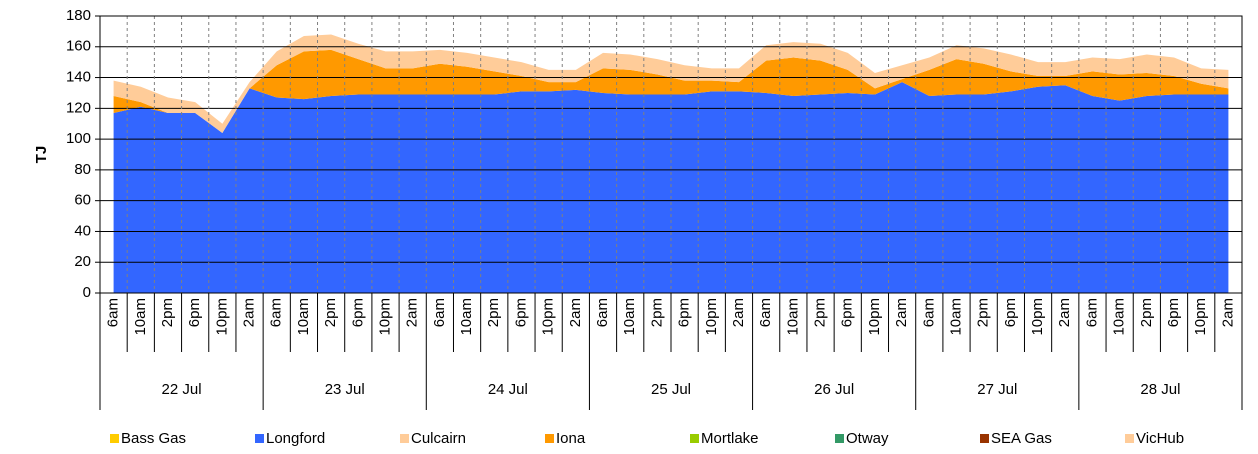 The width and height of the screenshot is (1258, 454). What do you see at coordinates (82, 230) in the screenshot?
I see `y-tick-label: 40` at bounding box center [82, 230].